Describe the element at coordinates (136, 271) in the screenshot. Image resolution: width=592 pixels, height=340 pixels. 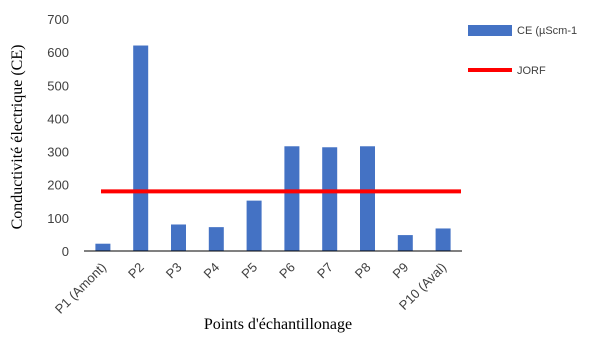
I see `x-tick-label: P2` at that location.